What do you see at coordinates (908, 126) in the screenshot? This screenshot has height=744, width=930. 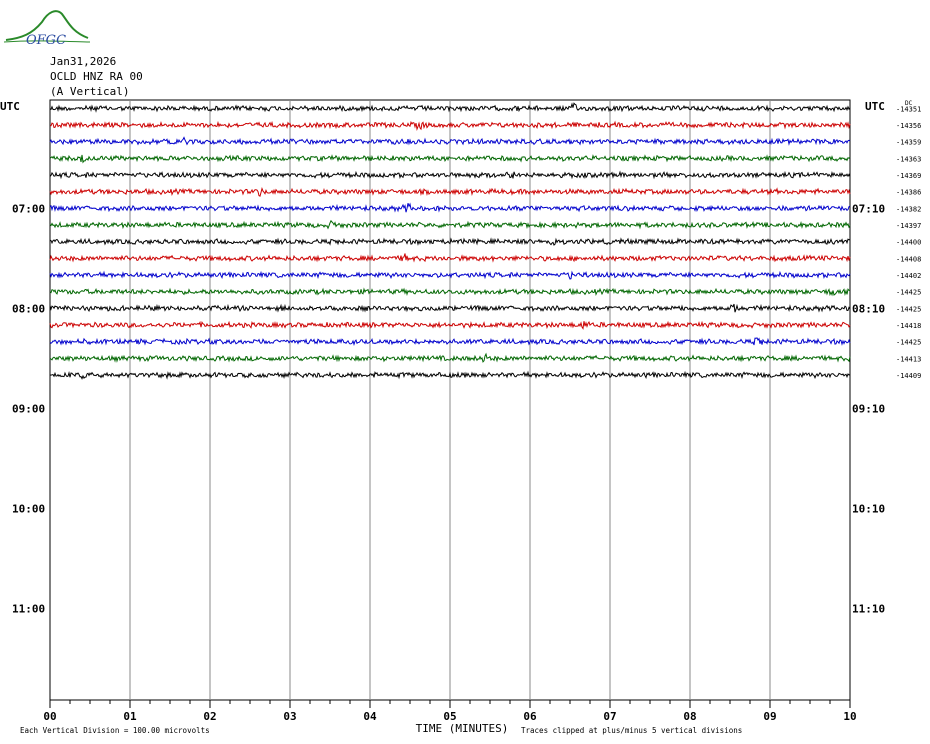 I see `dc-offset-label: -14356` at bounding box center [908, 126].